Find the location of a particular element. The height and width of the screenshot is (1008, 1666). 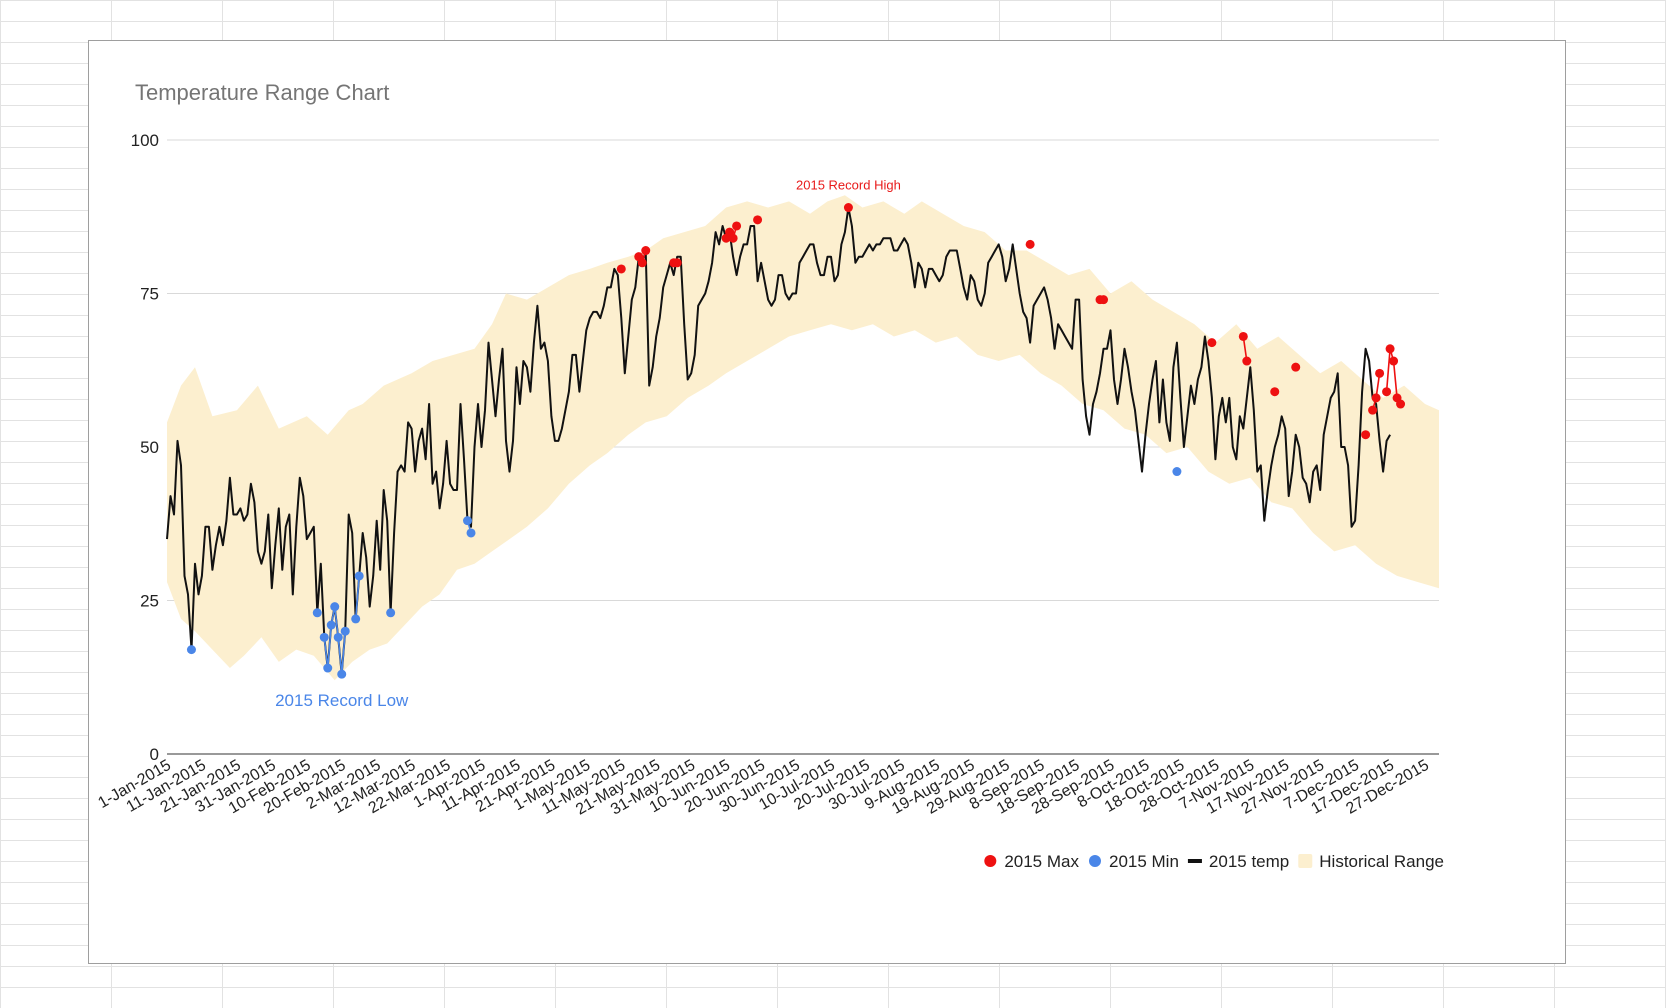

y-tick-label: 25 is located at coordinates (149, 601).